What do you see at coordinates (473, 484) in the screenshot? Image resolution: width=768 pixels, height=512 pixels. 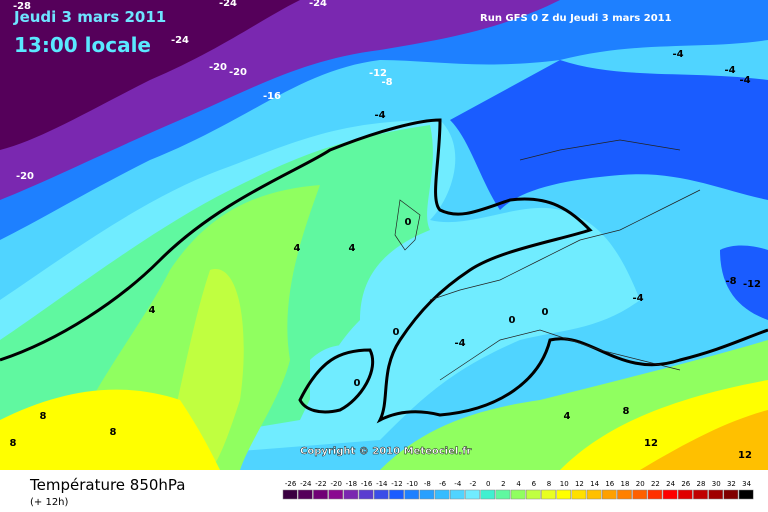 I see `legend-label: -2` at bounding box center [473, 484].